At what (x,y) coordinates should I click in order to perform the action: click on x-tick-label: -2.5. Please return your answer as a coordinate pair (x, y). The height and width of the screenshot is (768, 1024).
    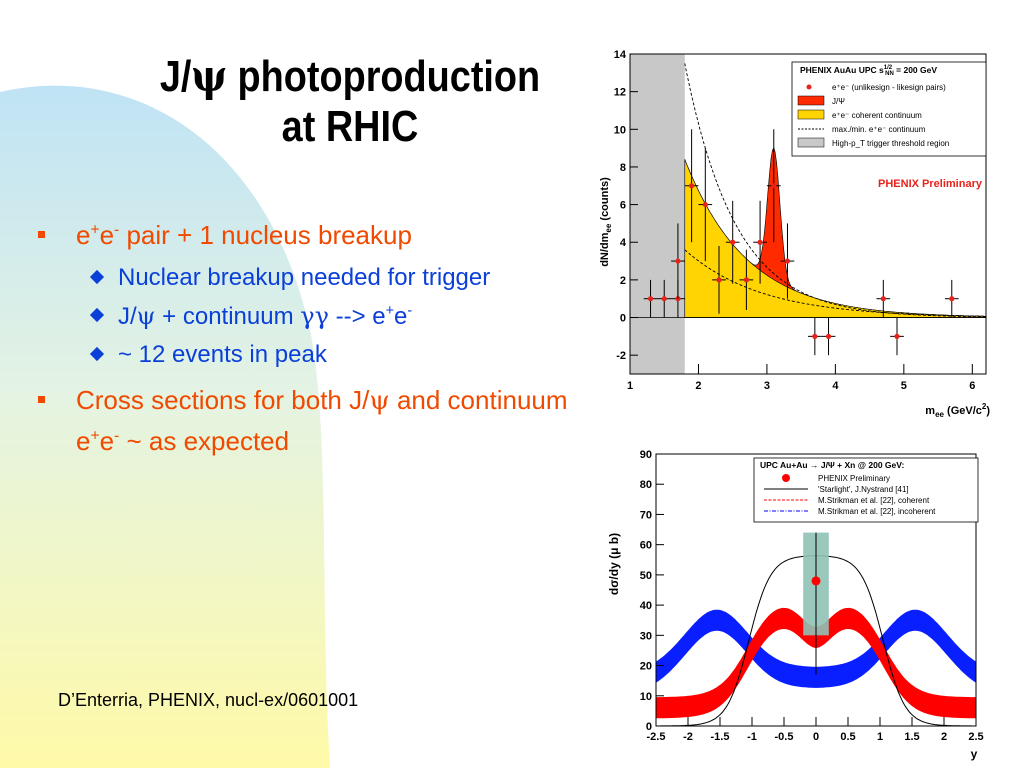
    Looking at the image, I should click on (656, 737).